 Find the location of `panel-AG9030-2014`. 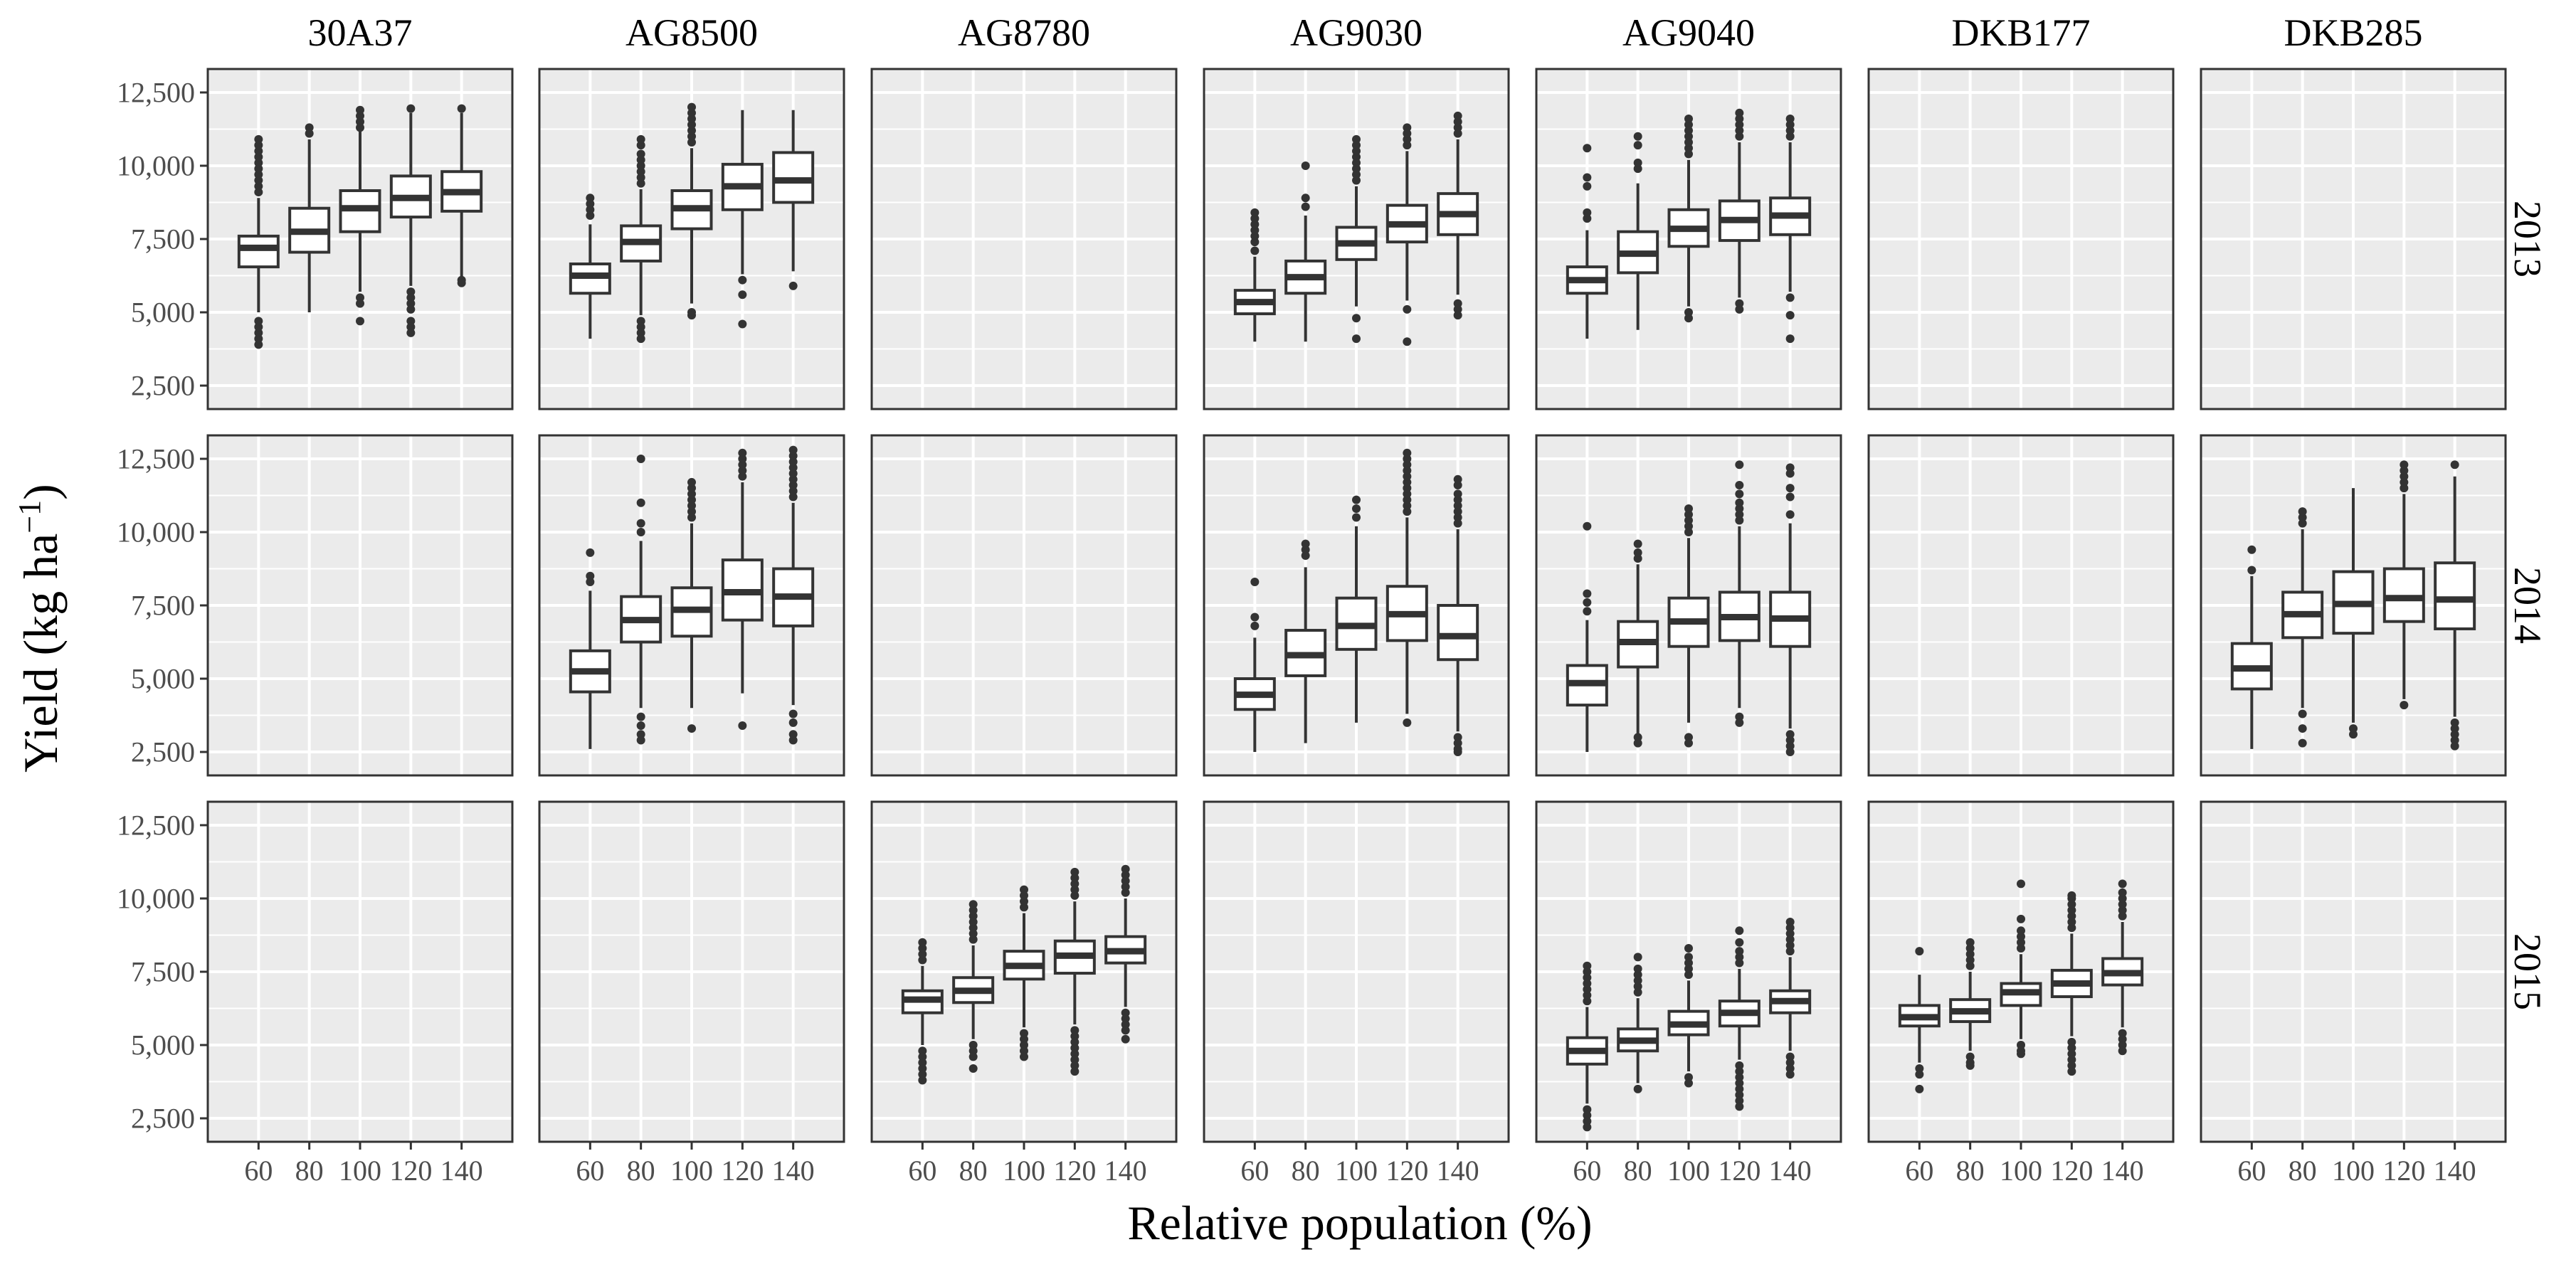

panel-AG9030-2014 is located at coordinates (1356, 605).